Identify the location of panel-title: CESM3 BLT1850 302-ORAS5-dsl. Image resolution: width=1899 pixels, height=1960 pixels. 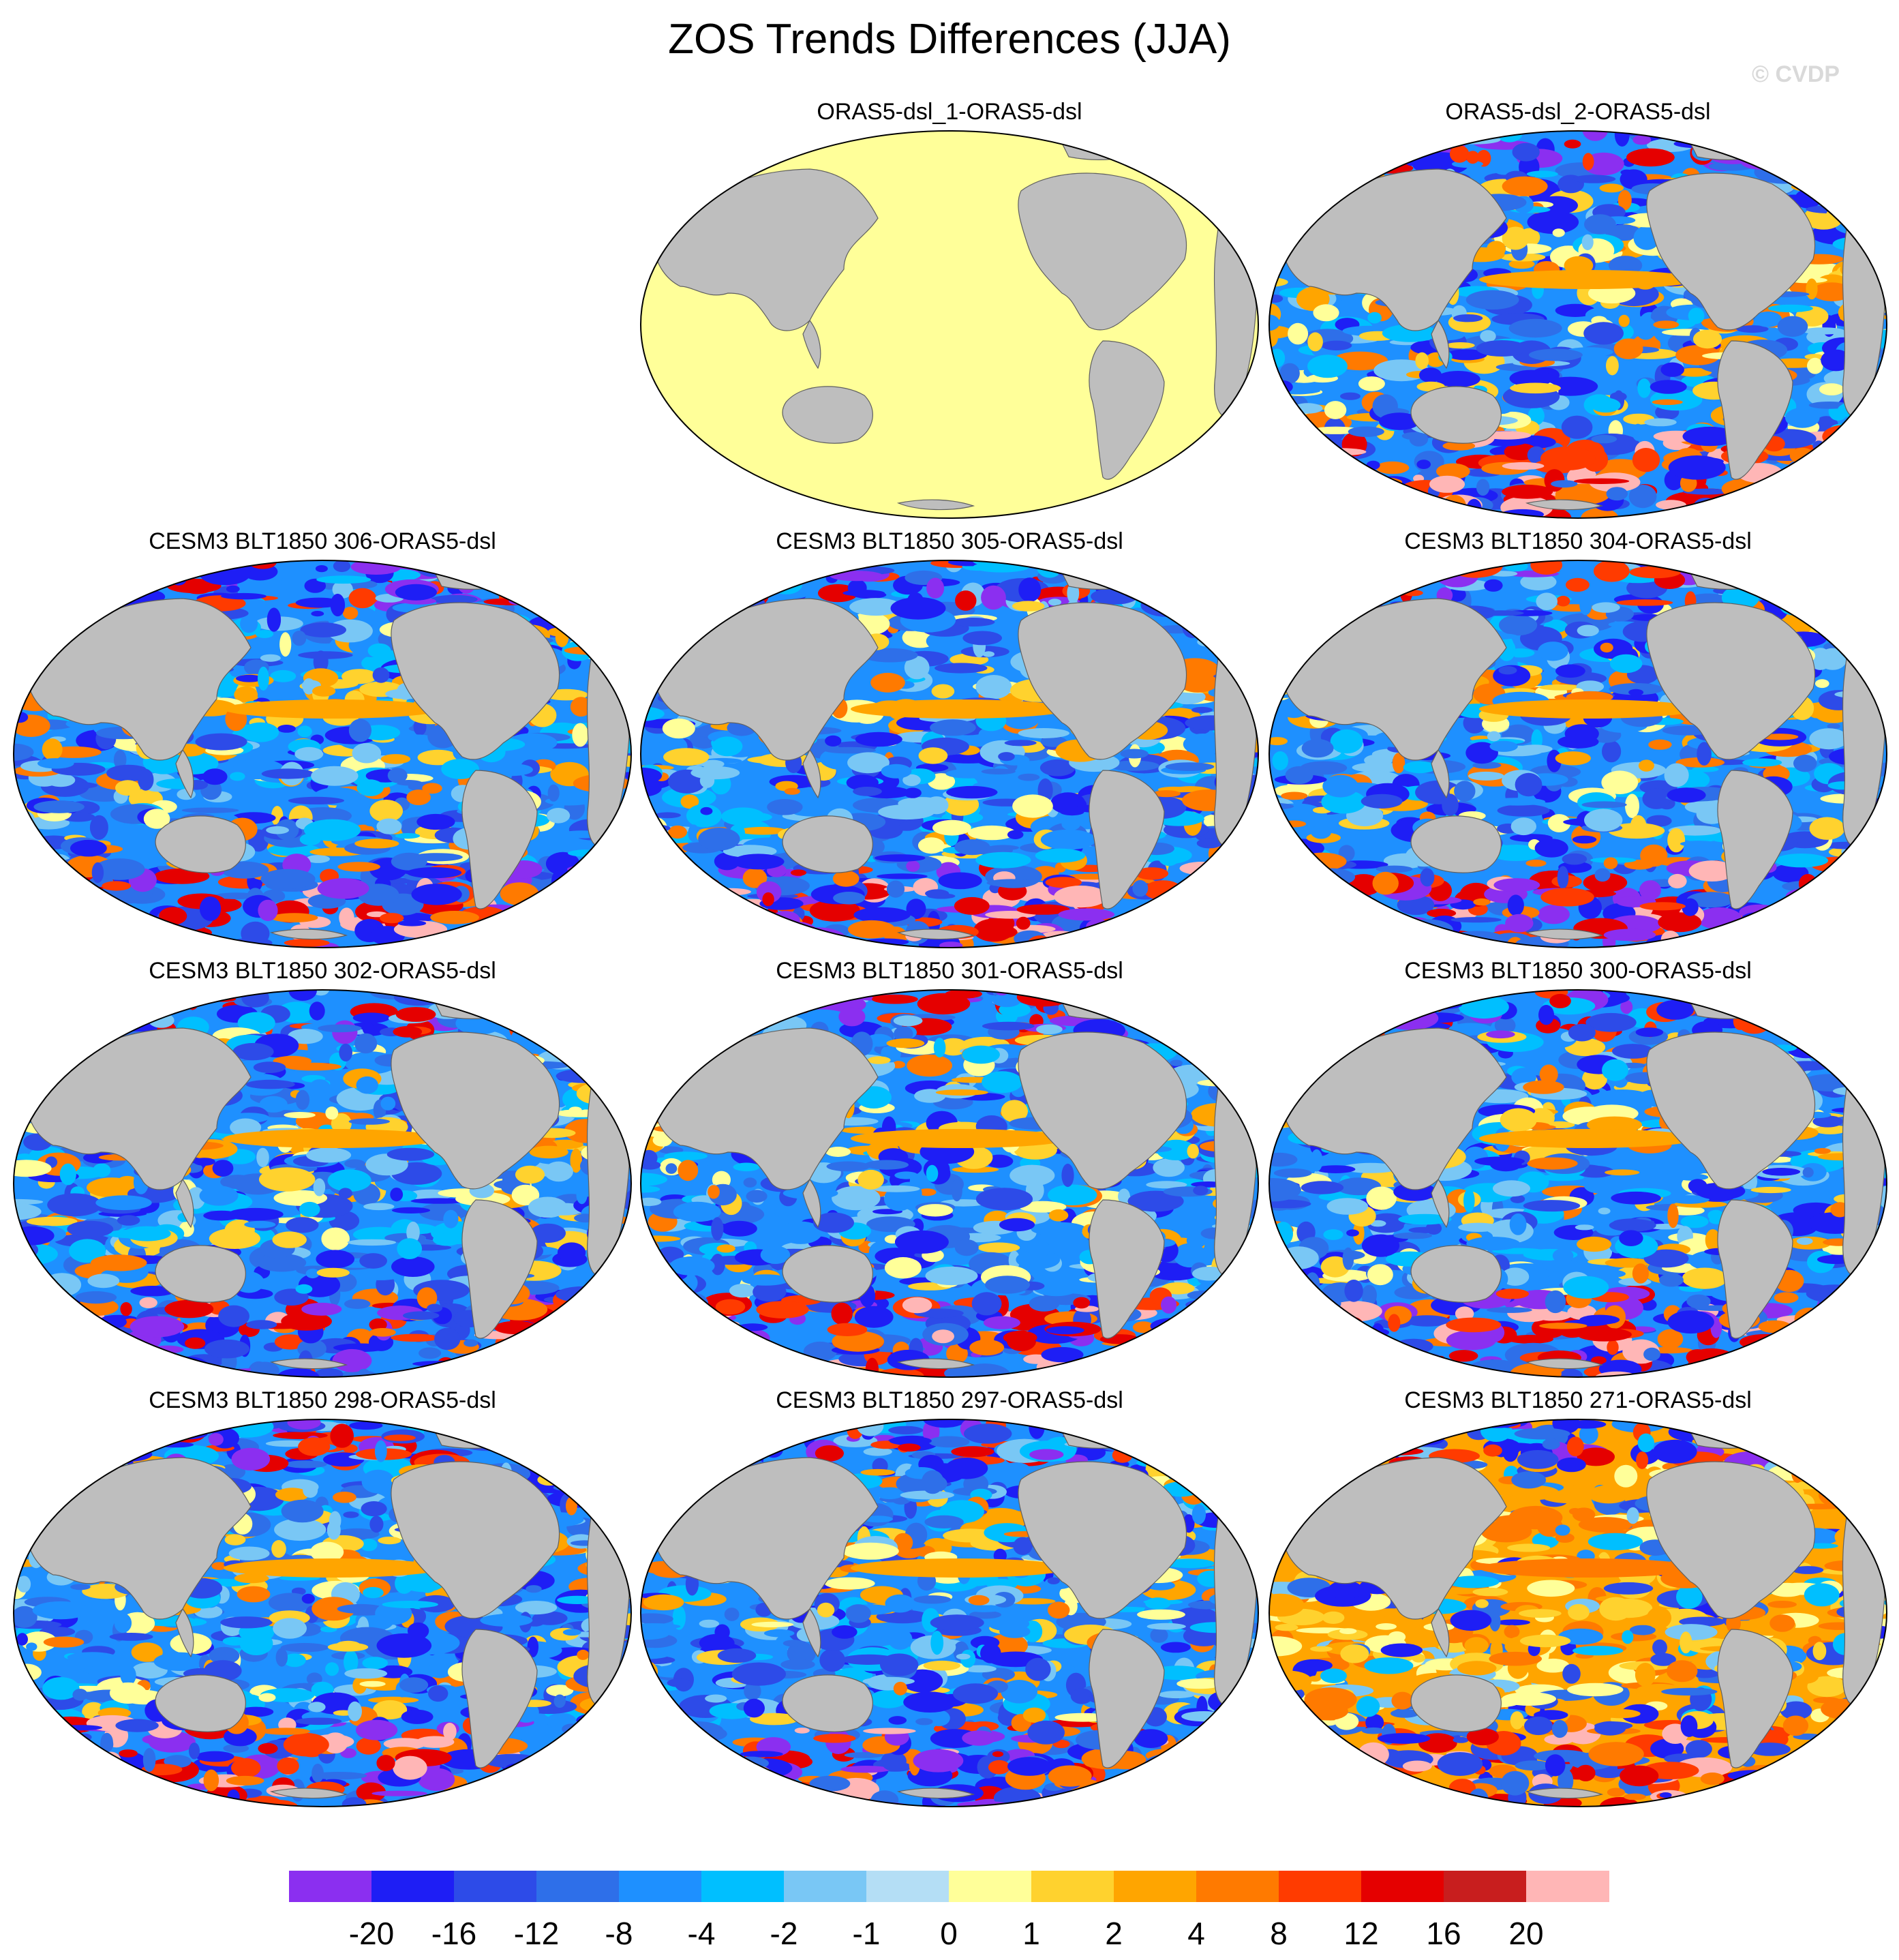
(322, 971).